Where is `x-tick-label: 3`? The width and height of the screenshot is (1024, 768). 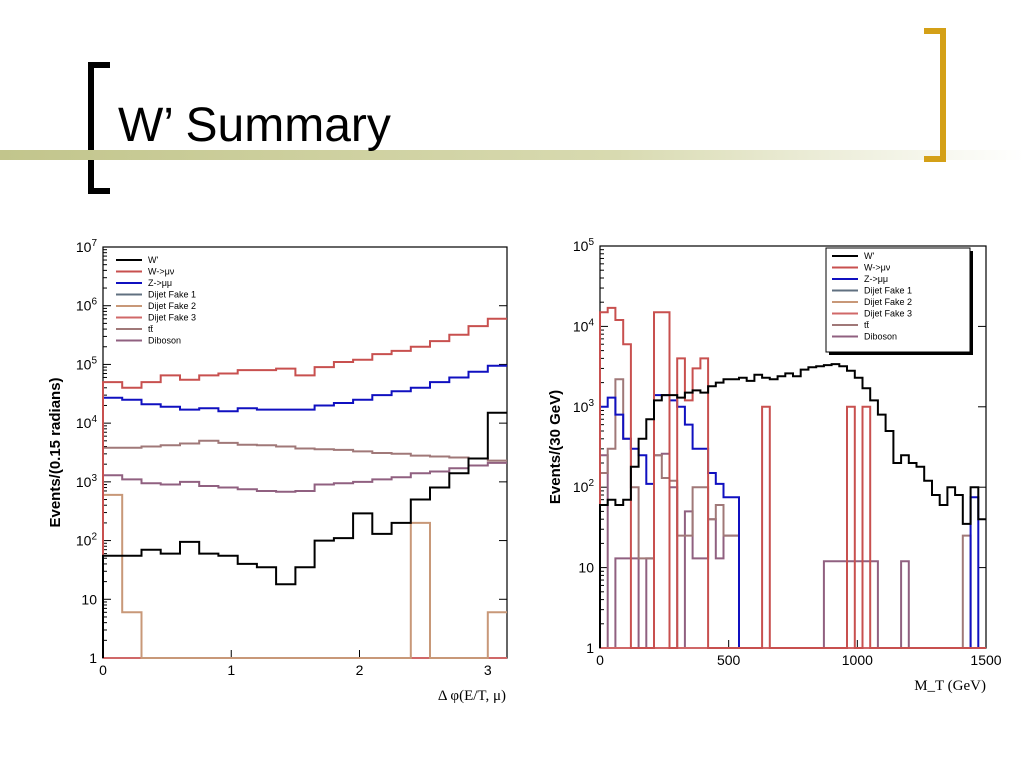 x-tick-label: 3 is located at coordinates (488, 670).